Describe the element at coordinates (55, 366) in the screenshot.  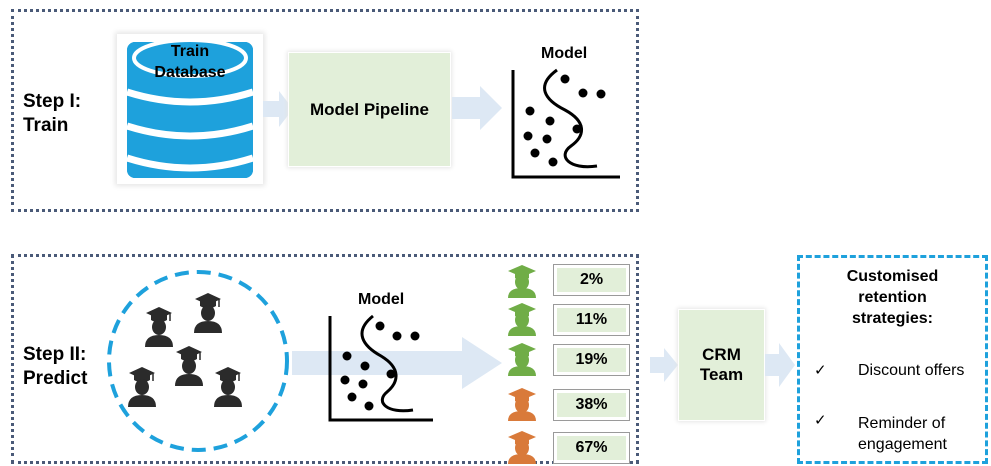
I see `step2-label: Step II: Predict` at that location.